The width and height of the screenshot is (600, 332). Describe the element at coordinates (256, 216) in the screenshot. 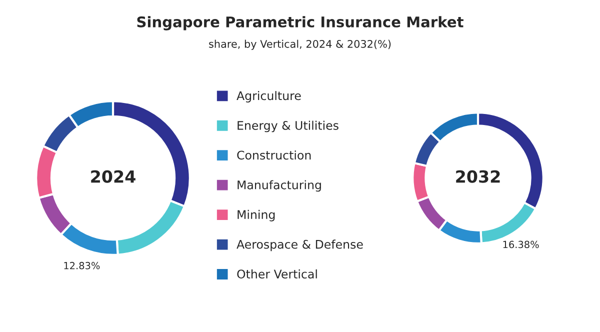

I see `legend-label: Mining` at that location.